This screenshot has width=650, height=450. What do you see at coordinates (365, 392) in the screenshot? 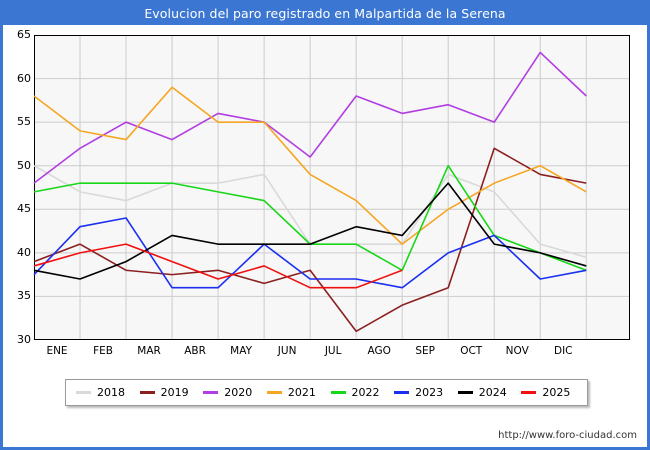
I see `legend-label: 2022` at bounding box center [365, 392].